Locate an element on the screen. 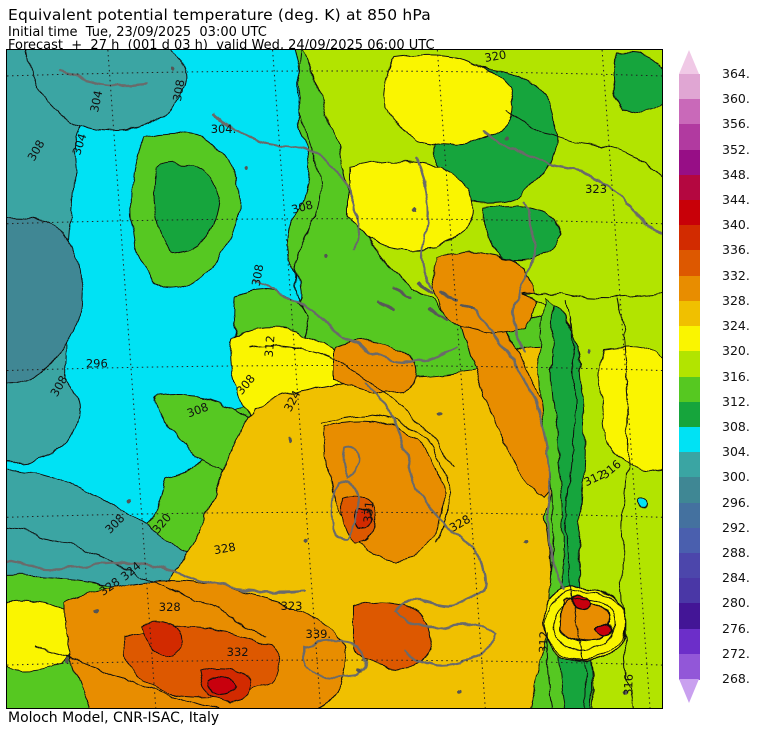 This screenshot has width=760, height=731. contour-label: 320 is located at coordinates (495, 57).